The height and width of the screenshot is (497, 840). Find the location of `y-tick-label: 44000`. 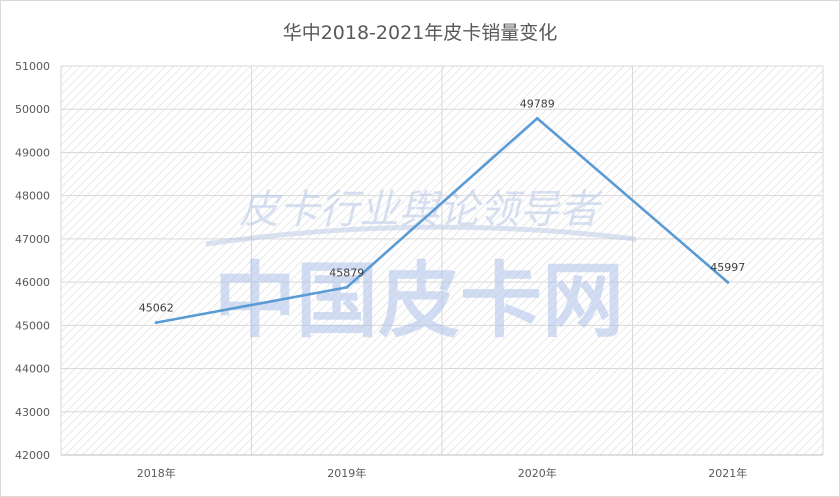

y-tick-label: 44000 is located at coordinates (32, 369).